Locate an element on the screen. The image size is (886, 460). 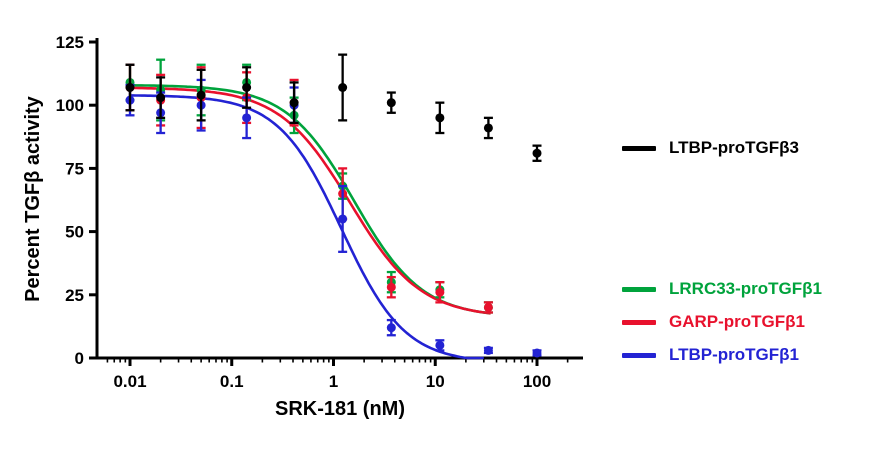
x-tick-label: 0.01 is located at coordinates (129, 381).